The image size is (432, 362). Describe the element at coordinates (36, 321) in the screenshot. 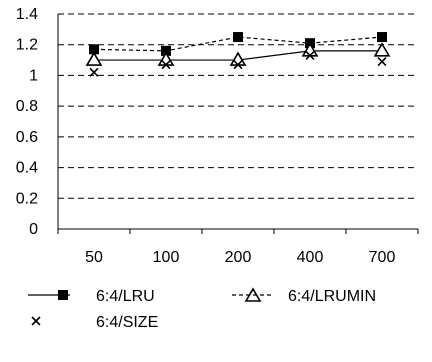

I see `legend-marker-size` at that location.